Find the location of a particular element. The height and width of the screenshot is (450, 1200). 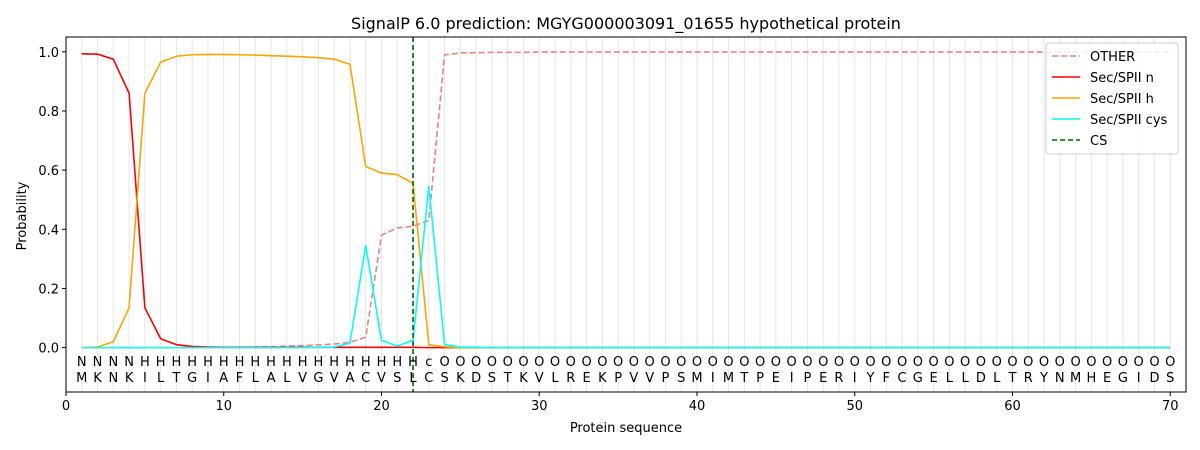

legend-label: Sec/SPII h is located at coordinates (1122, 99).